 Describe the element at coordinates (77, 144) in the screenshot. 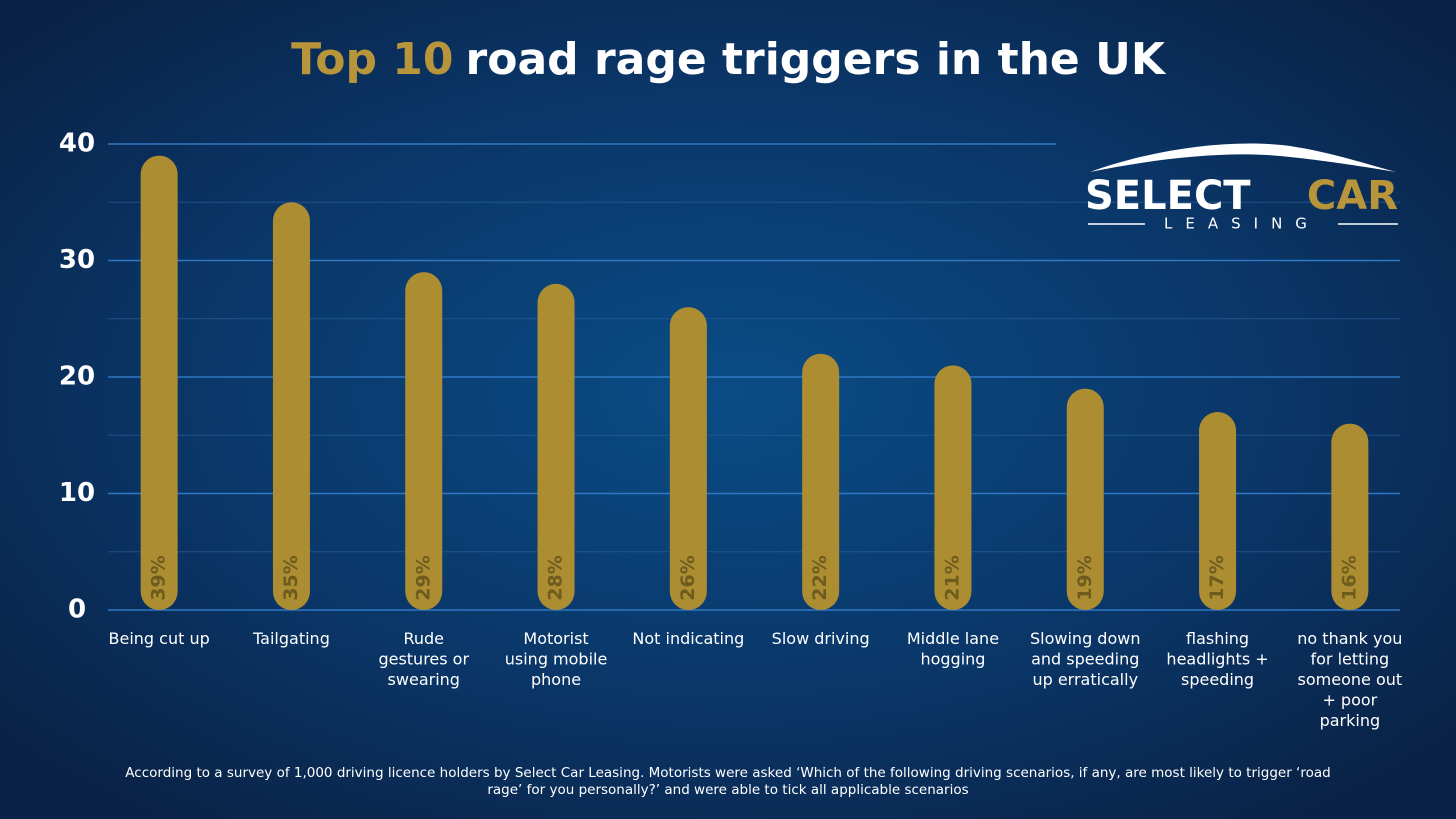

I see `y-tick-label: 40` at that location.